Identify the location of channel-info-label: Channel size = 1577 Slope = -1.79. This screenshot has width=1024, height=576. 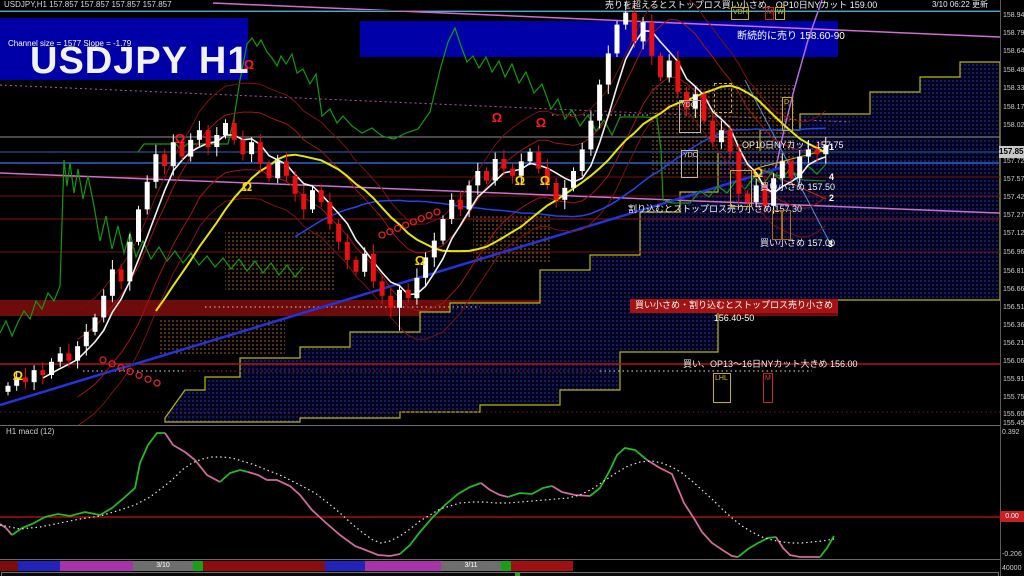
(70, 43).